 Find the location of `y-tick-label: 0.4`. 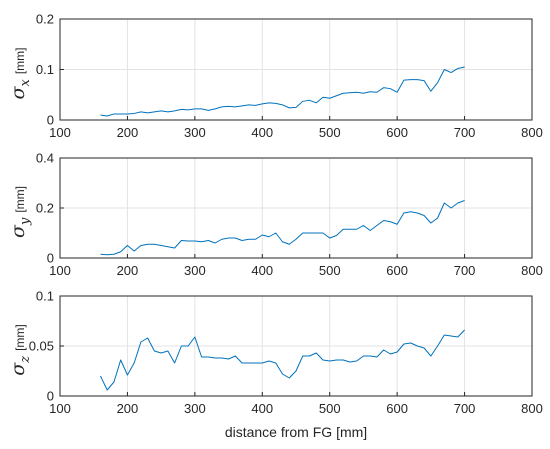

y-tick-label: 0.4 is located at coordinates (45, 158).